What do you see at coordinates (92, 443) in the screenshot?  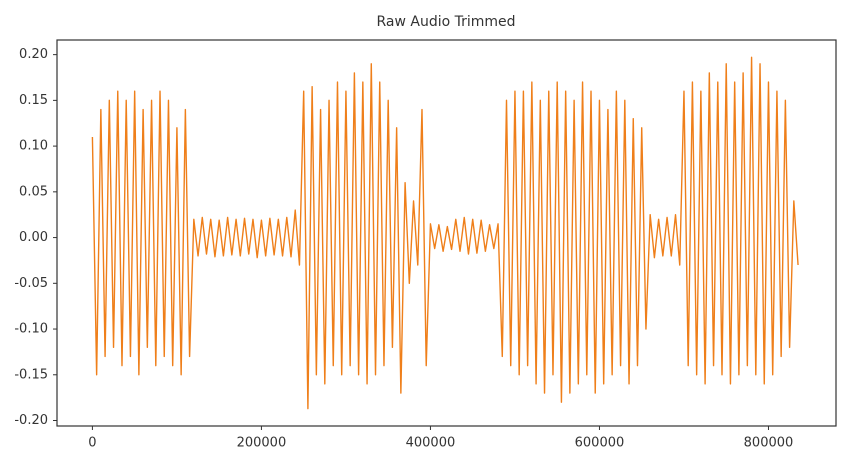 I see `x-tick-label: 0` at bounding box center [92, 443].